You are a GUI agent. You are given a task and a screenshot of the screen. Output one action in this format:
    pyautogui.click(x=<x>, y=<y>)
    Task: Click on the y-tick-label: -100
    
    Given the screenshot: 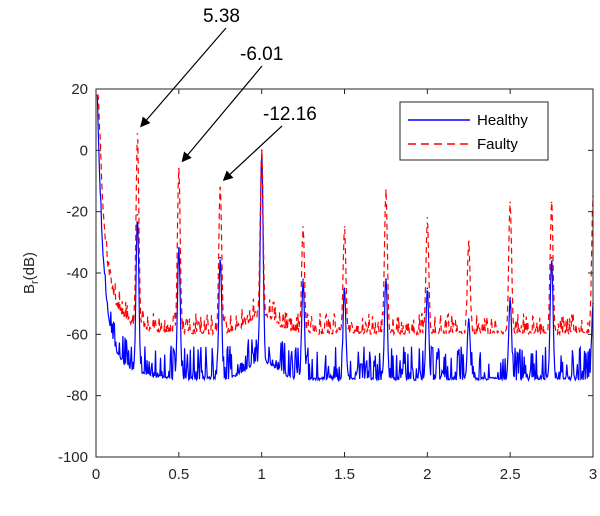 What is the action you would take?
    pyautogui.click(x=73, y=457)
    